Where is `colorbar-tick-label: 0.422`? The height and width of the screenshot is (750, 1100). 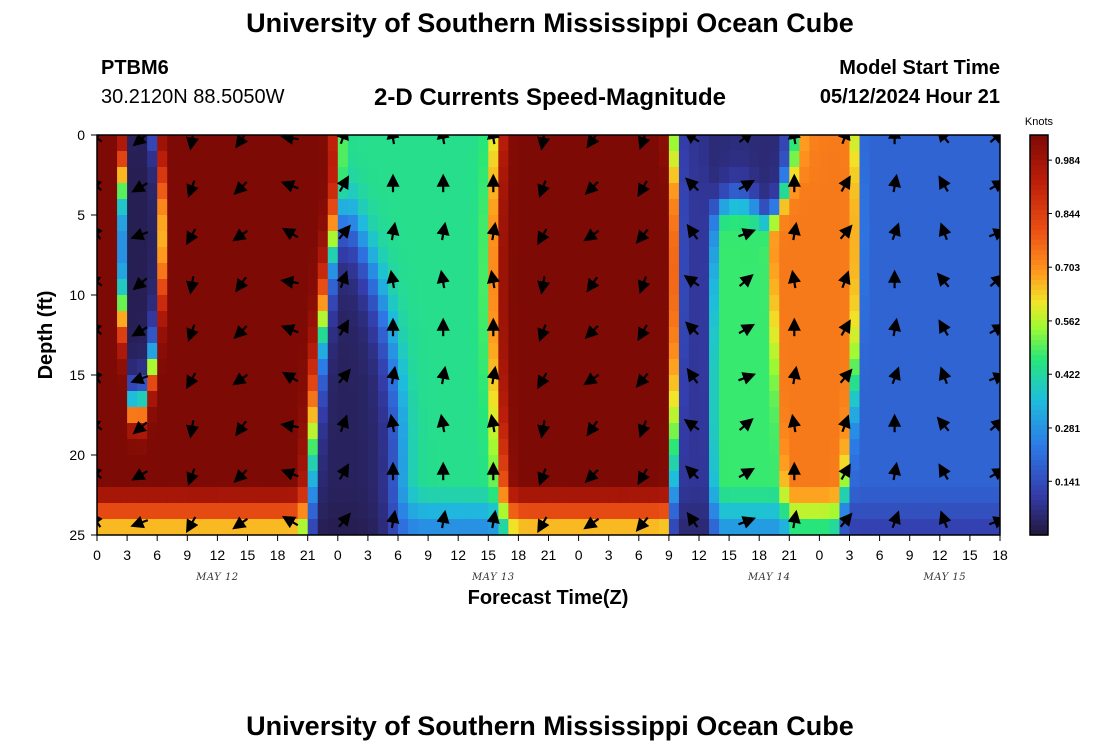
colorbar-tick-label: 0.422 is located at coordinates (1067, 375).